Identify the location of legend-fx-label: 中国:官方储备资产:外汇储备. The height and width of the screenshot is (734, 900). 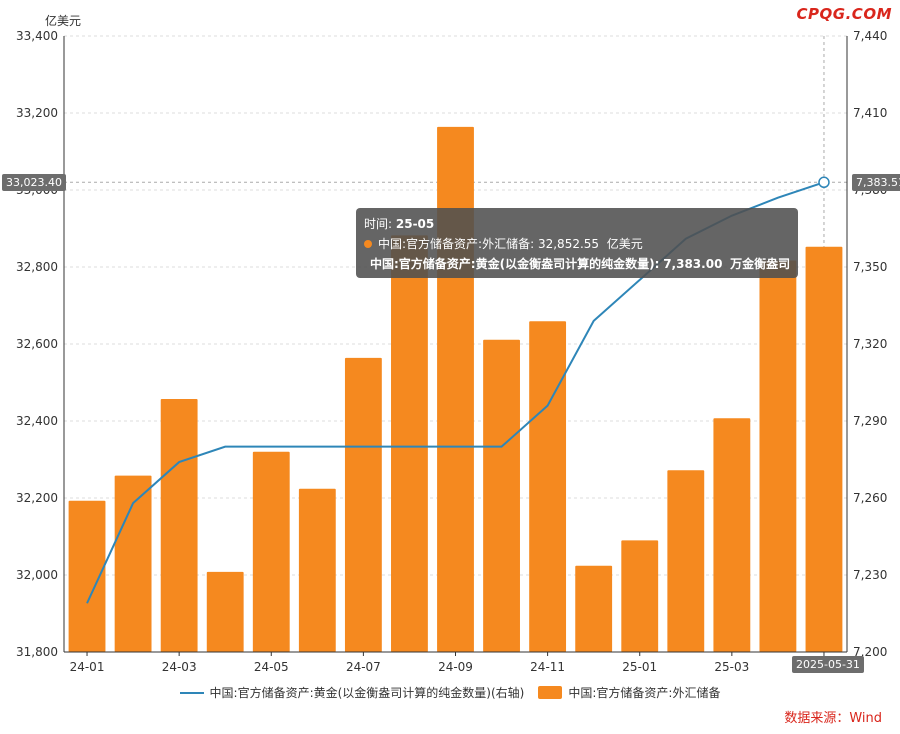
(644, 693).